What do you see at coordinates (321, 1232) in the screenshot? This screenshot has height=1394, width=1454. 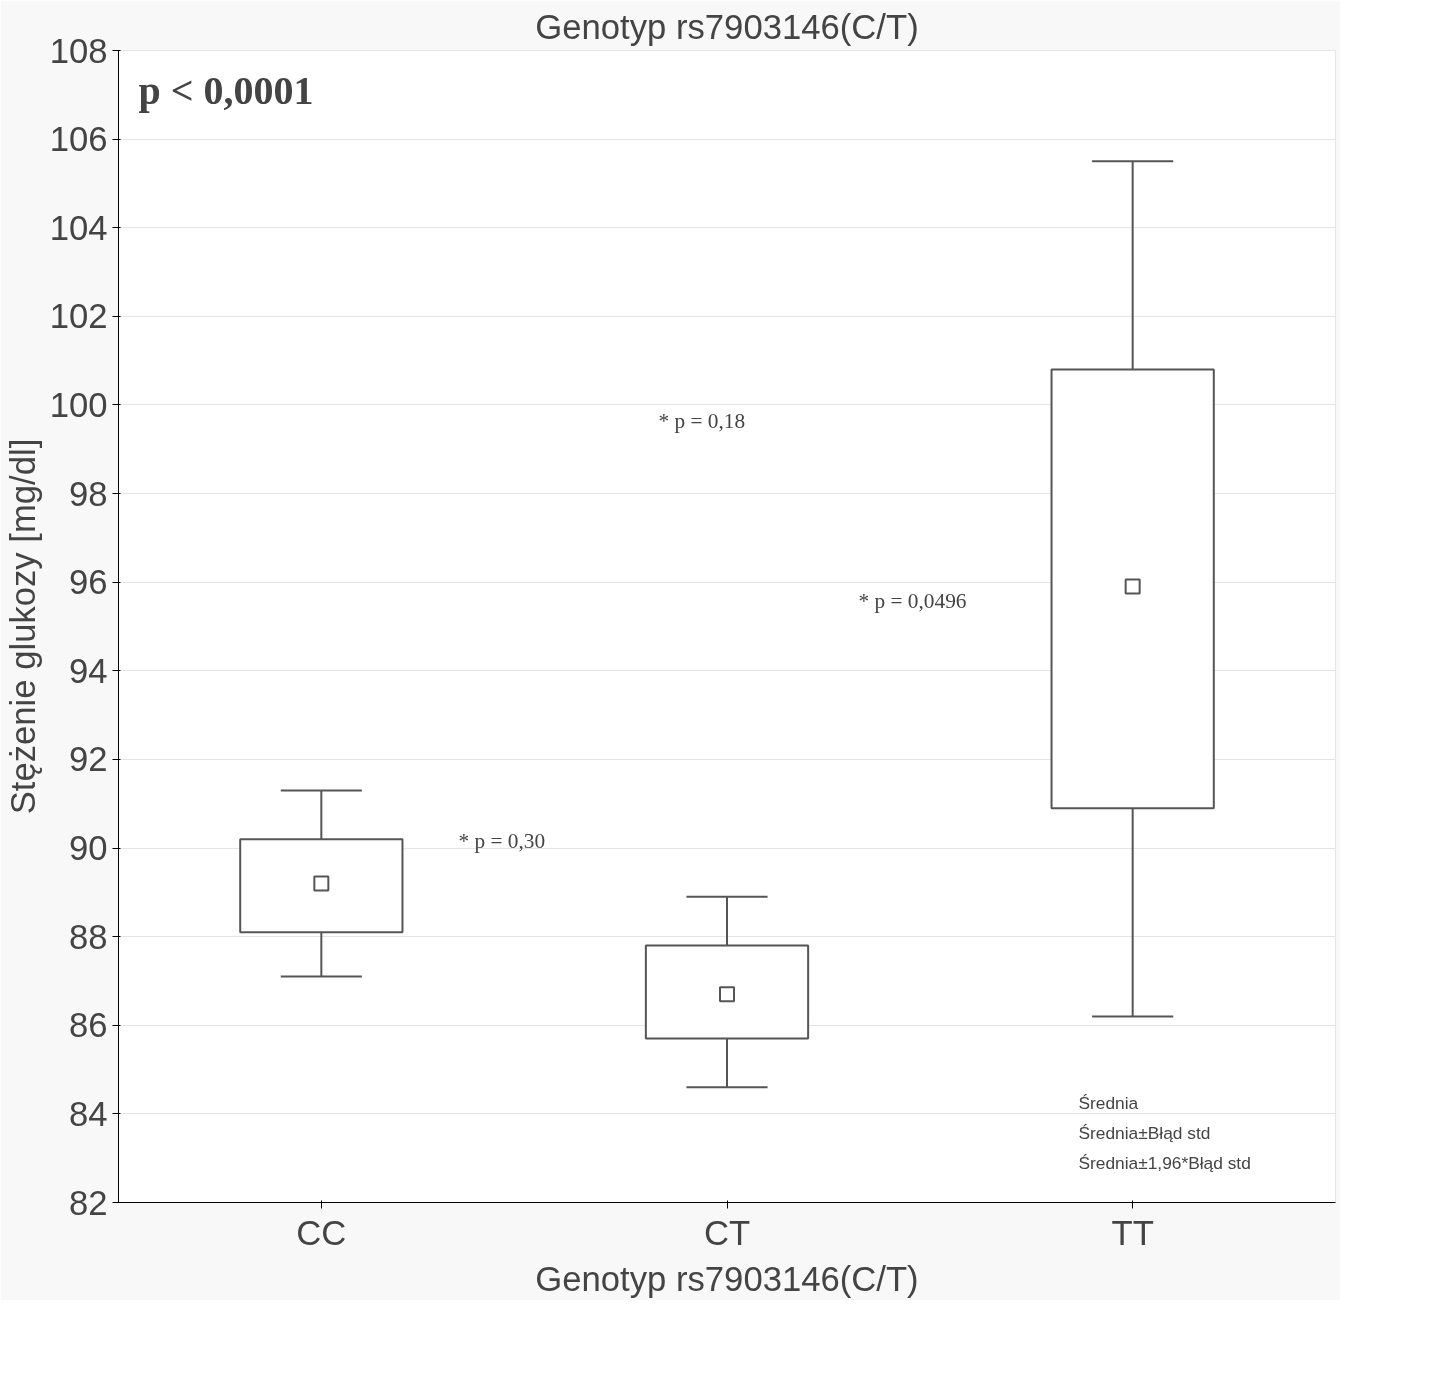 I see `x-tick-label: CC` at bounding box center [321, 1232].